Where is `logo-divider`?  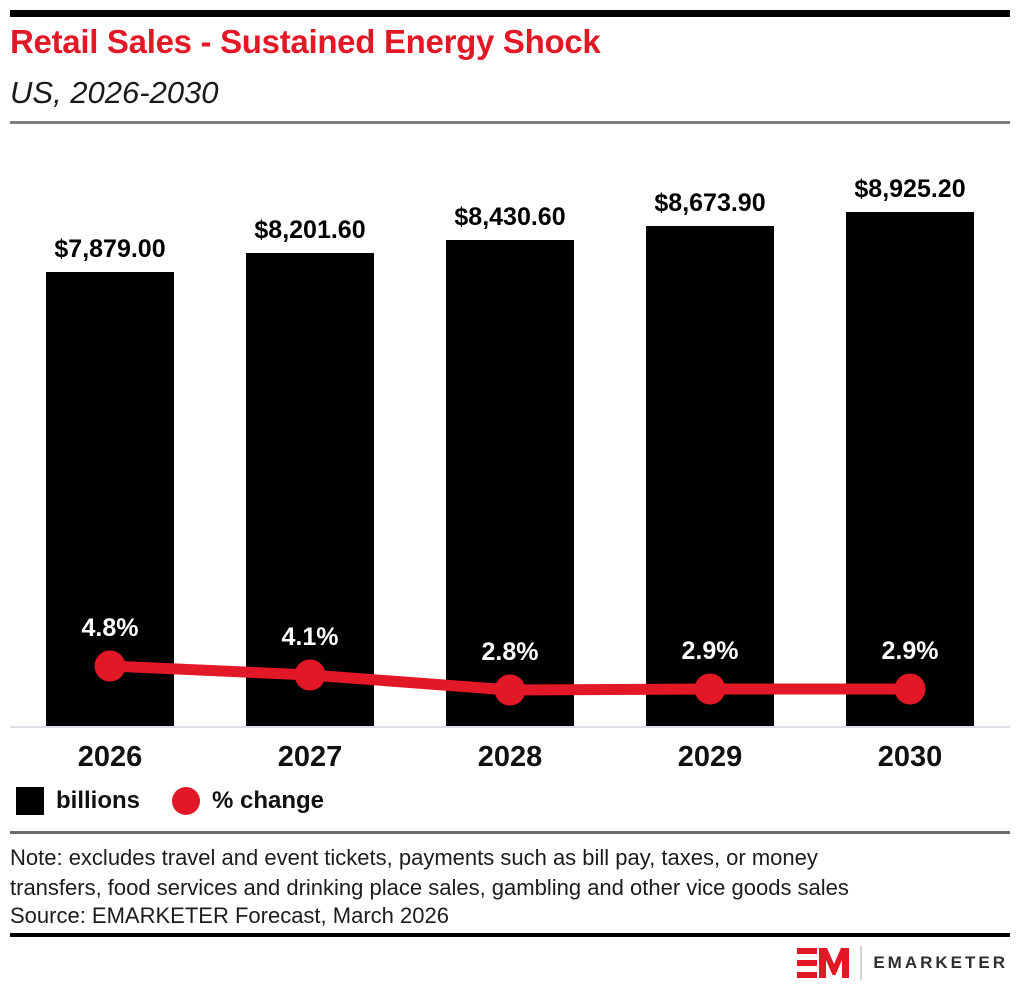 logo-divider is located at coordinates (861, 963).